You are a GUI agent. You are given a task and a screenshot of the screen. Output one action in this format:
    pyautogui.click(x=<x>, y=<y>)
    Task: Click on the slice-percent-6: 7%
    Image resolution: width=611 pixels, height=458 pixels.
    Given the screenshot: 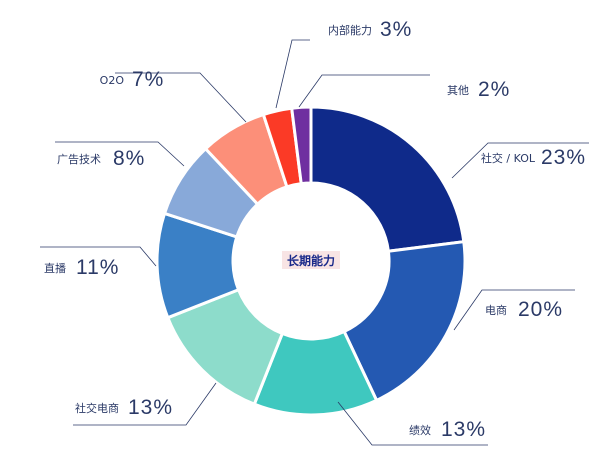 What is the action you would take?
    pyautogui.click(x=148, y=79)
    